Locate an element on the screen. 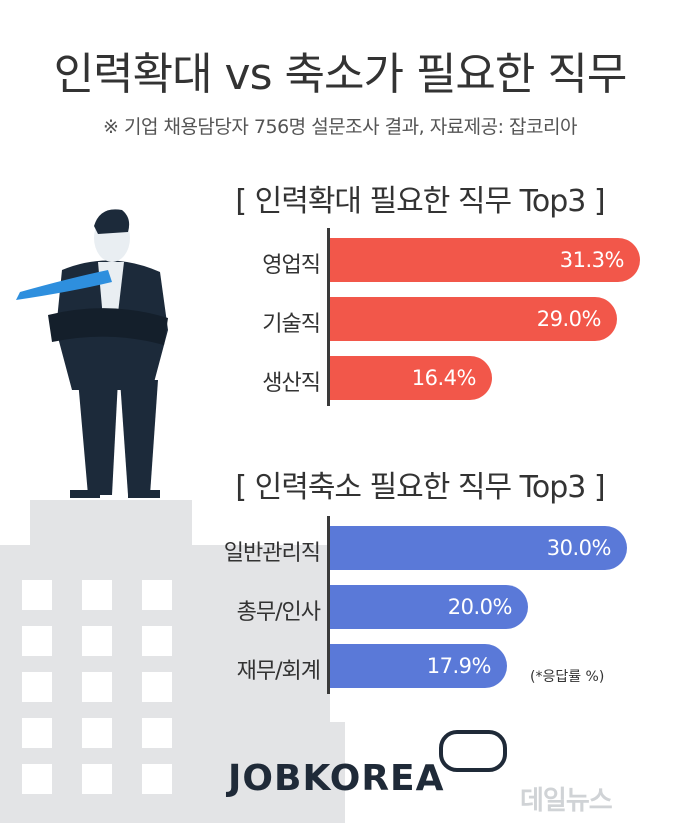 This screenshot has height=823, width=680. expand-value-label: 31.3% is located at coordinates (592, 260).